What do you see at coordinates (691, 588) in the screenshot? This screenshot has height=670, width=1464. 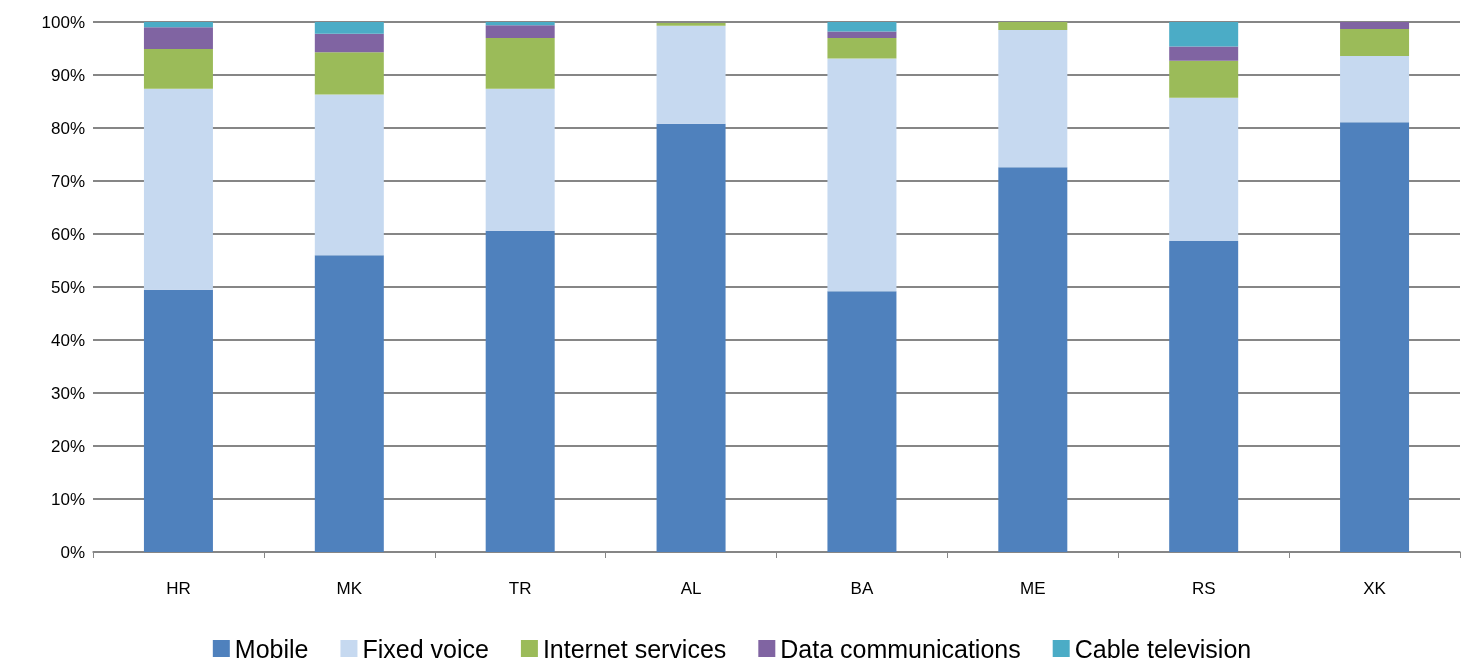 I see `x-tick-label: AL` at bounding box center [691, 588].